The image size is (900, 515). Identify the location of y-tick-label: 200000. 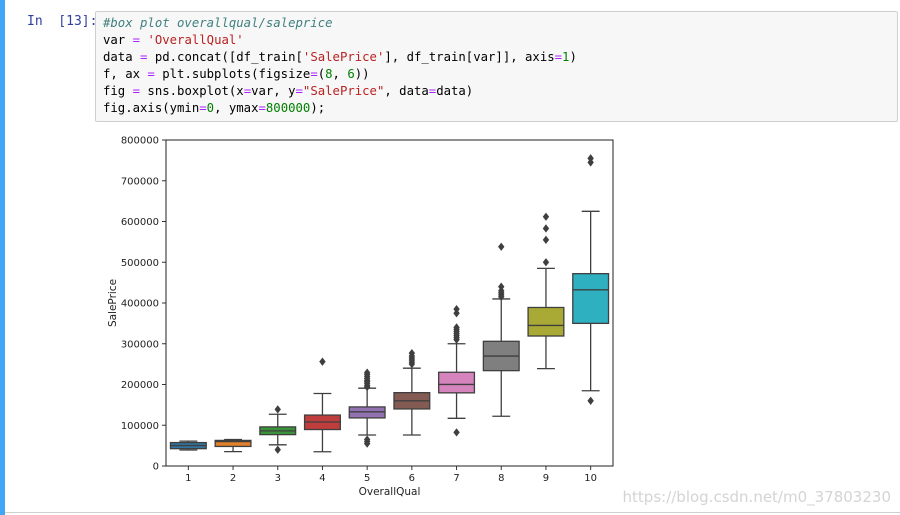
(140, 385).